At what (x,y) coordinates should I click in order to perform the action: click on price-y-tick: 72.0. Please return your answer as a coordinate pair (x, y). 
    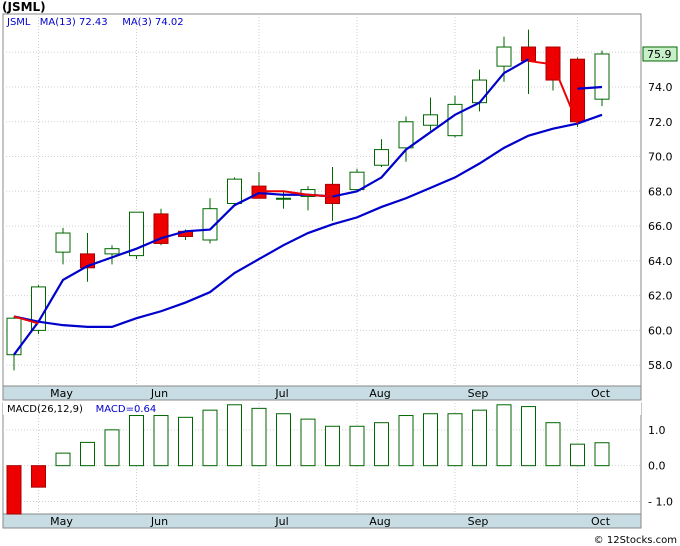
    Looking at the image, I should click on (660, 122).